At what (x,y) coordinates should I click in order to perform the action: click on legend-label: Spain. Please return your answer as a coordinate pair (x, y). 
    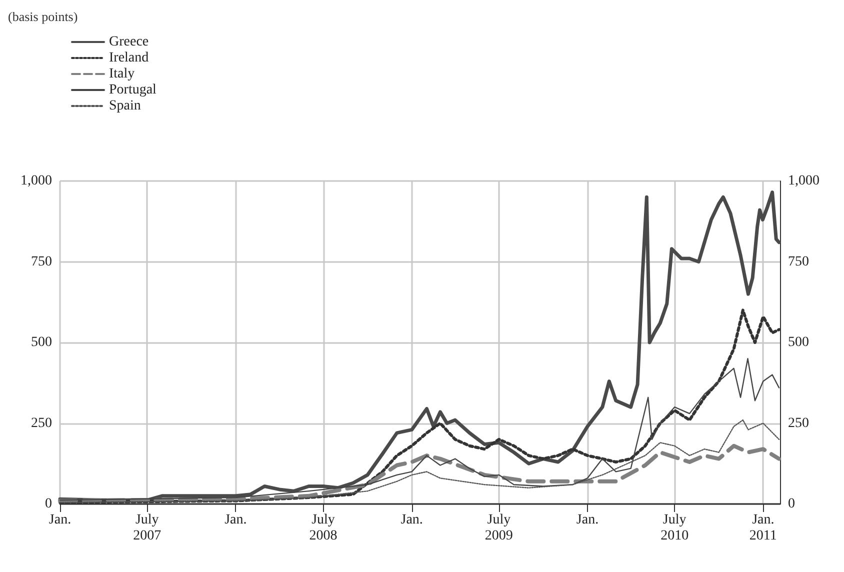
    Looking at the image, I should click on (125, 106).